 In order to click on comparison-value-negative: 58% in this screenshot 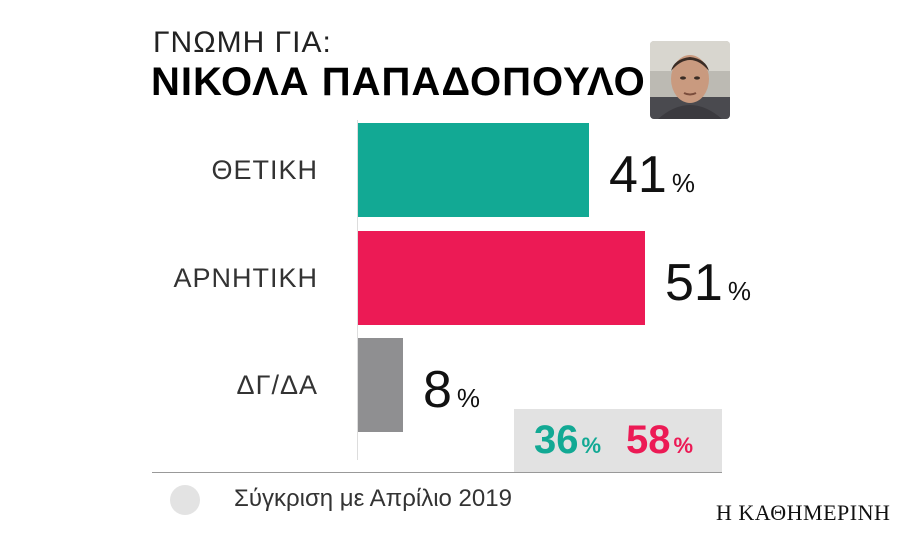, I will do `click(659, 440)`.